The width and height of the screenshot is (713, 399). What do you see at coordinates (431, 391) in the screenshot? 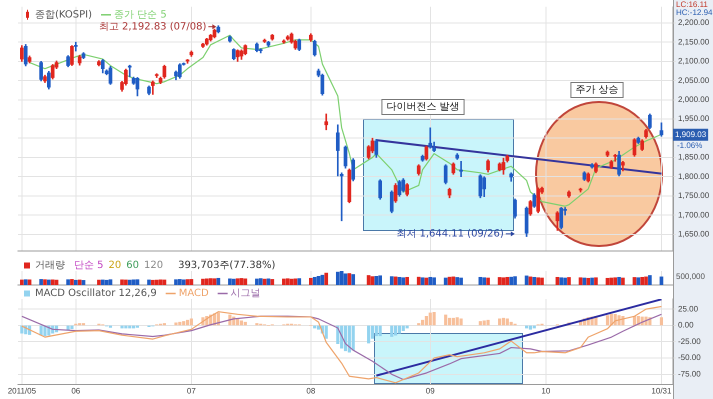
I see `x-tick-label: 09` at bounding box center [431, 391].